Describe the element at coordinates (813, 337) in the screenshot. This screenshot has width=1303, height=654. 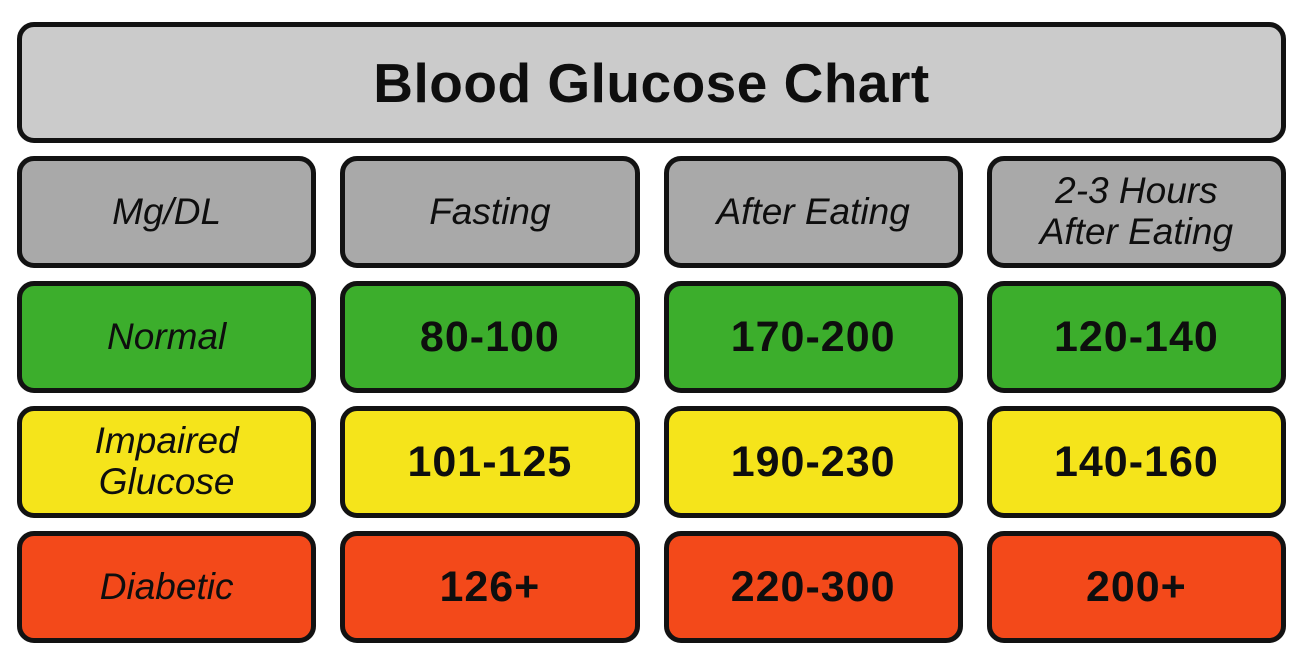
I see `cell-normal-after-eating: 170-200` at that location.